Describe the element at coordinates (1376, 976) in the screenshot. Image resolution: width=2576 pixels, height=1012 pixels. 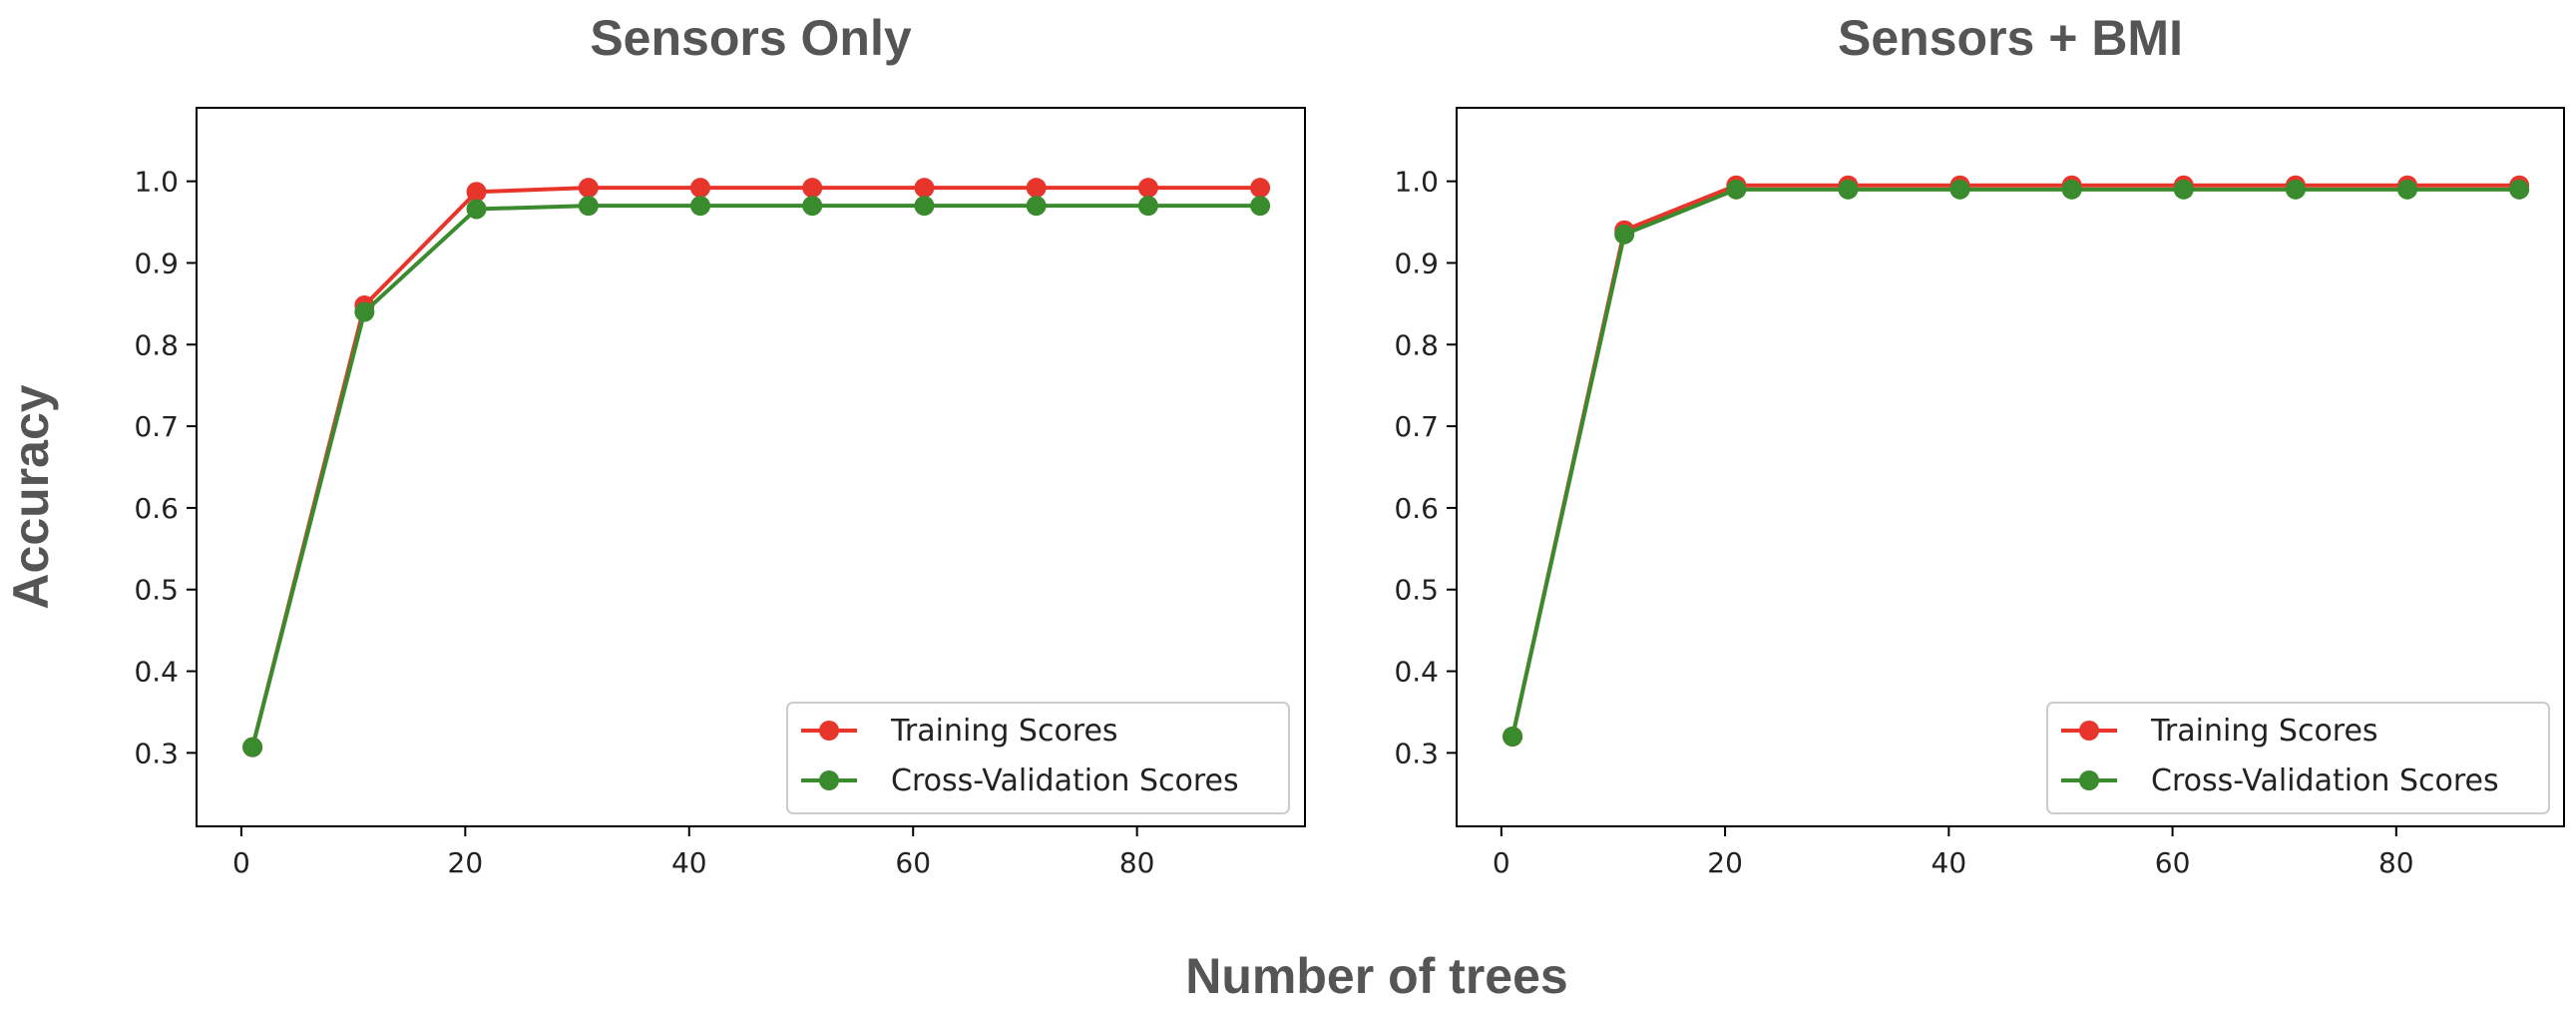
I see `figure-x-axis-label: Number of trees` at that location.